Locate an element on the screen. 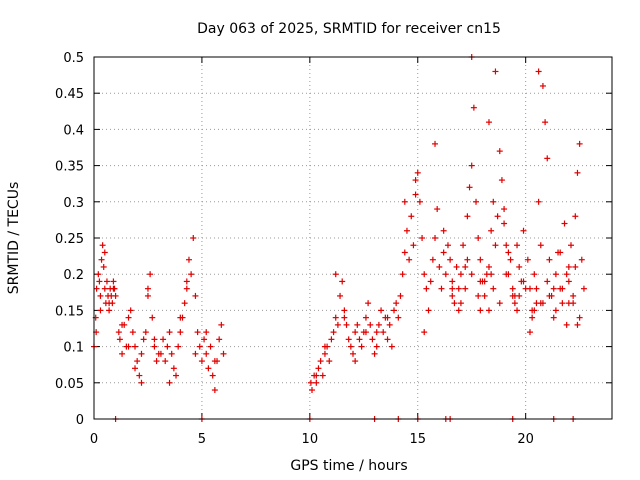 The image size is (640, 480). y-tick-label: 0.45 is located at coordinates (69, 94).